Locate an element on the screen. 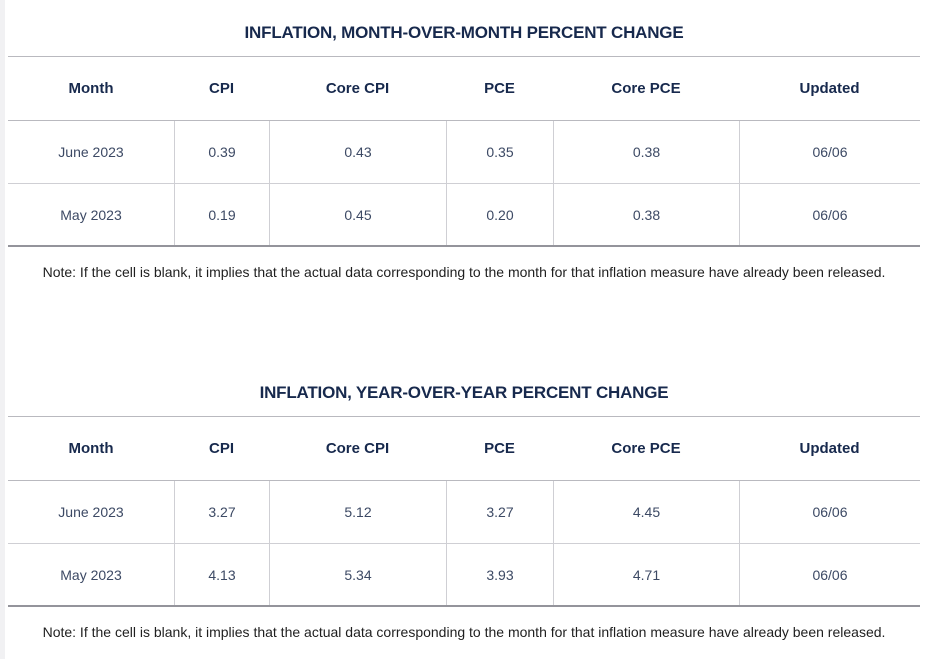 Image resolution: width=927 pixels, height=659 pixels. page-left-edge is located at coordinates (2, 329).